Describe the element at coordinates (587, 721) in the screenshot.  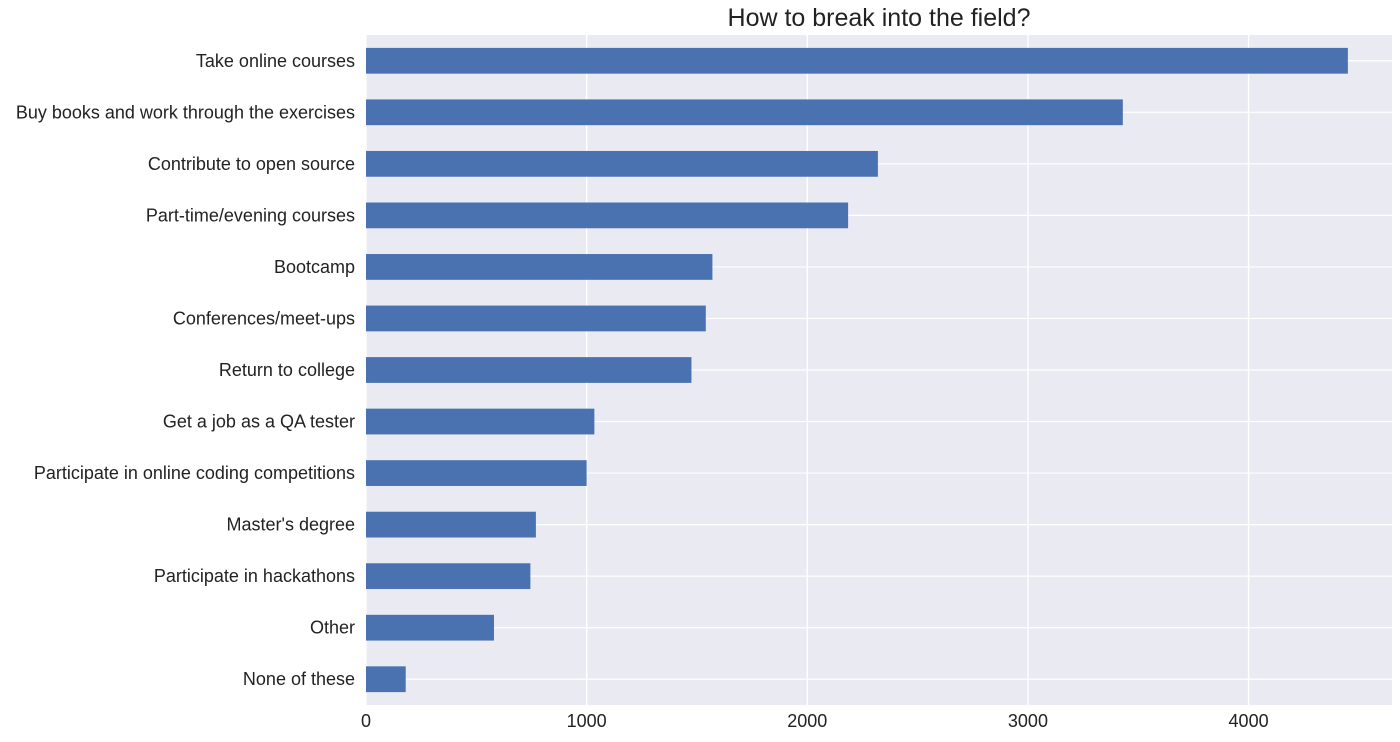
I see `x-tick-label: 1000` at that location.